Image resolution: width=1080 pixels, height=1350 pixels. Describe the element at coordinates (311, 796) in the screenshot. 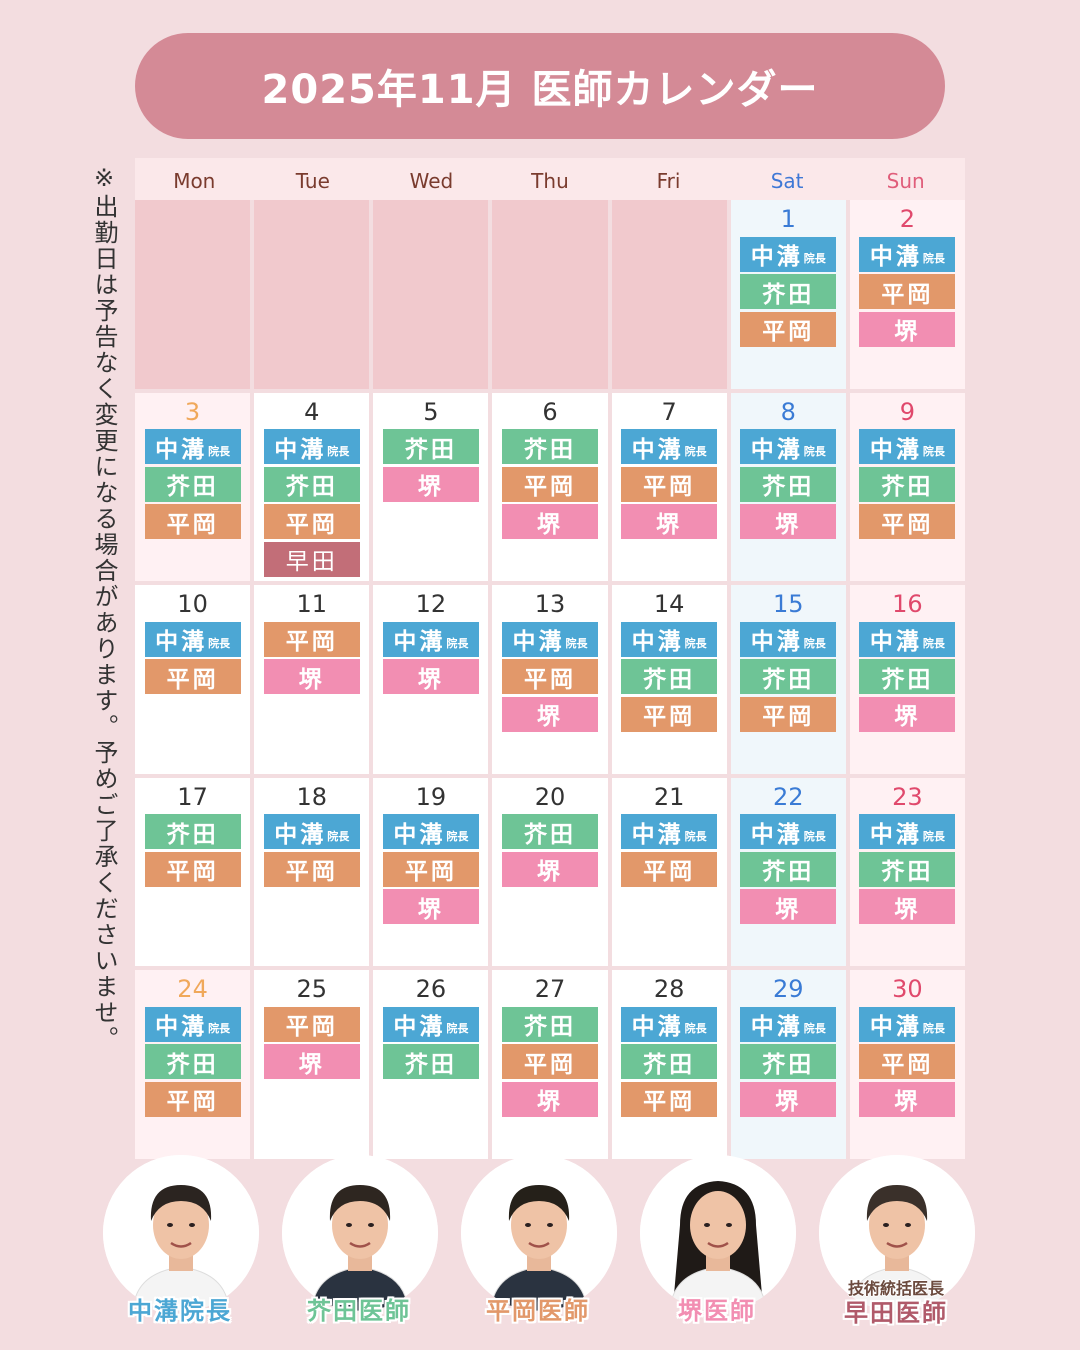

I see `day-number: 18` at that location.